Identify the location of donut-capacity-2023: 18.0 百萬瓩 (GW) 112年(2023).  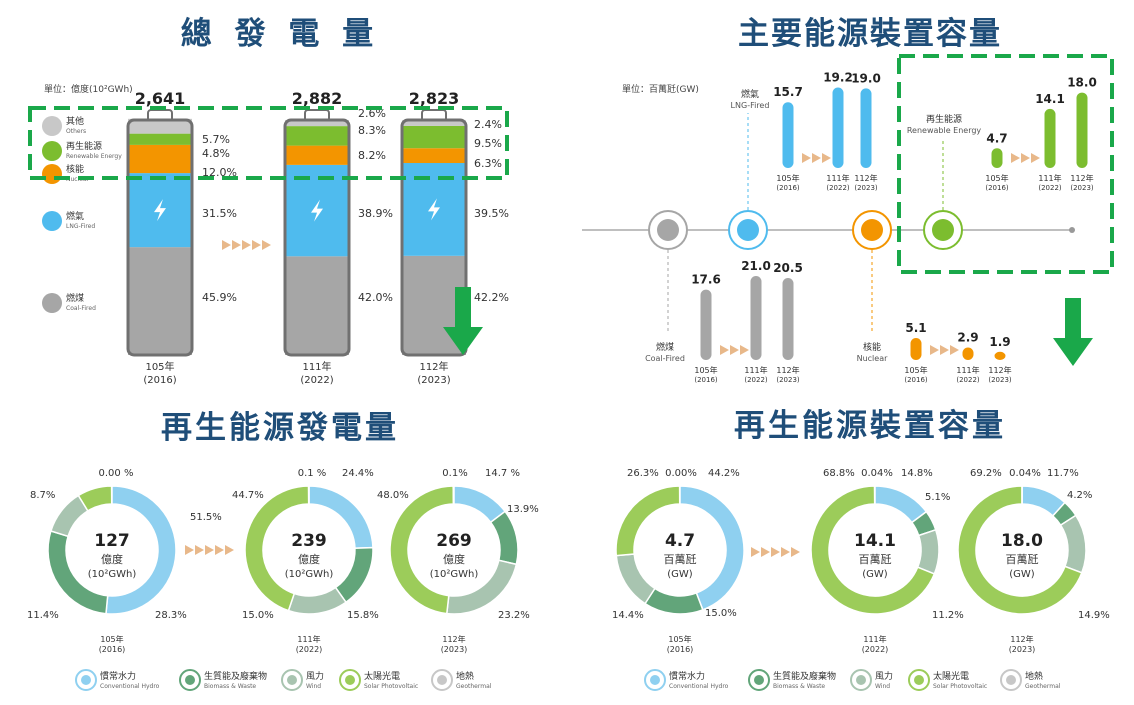
(1022, 569).